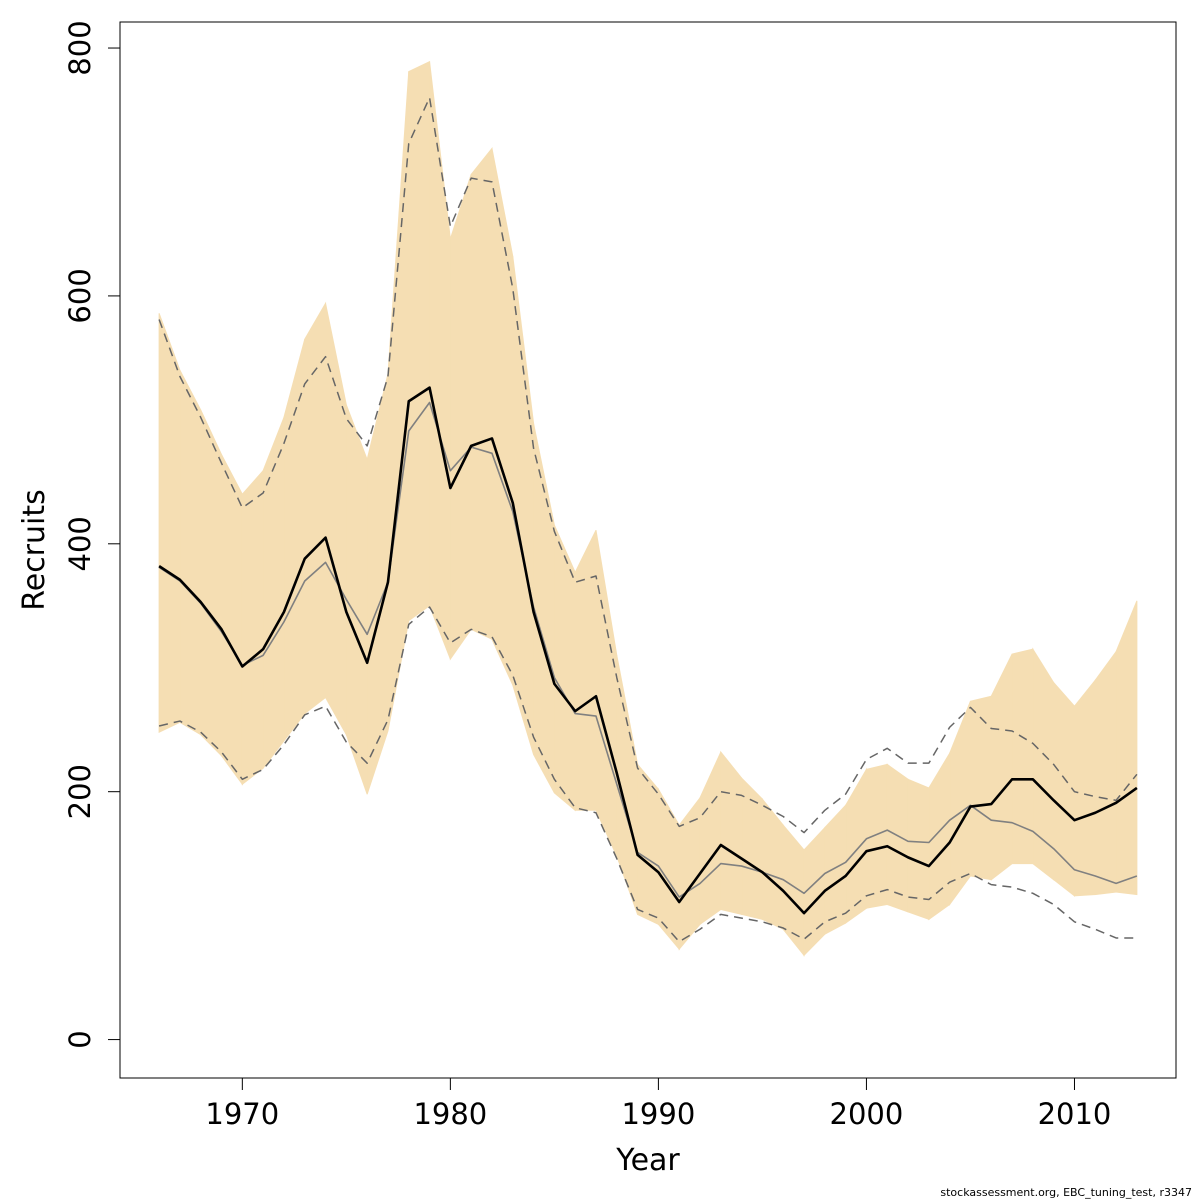 The width and height of the screenshot is (1200, 1200). Describe the element at coordinates (80, 1039) in the screenshot. I see `y-tick-label: 0` at that location.